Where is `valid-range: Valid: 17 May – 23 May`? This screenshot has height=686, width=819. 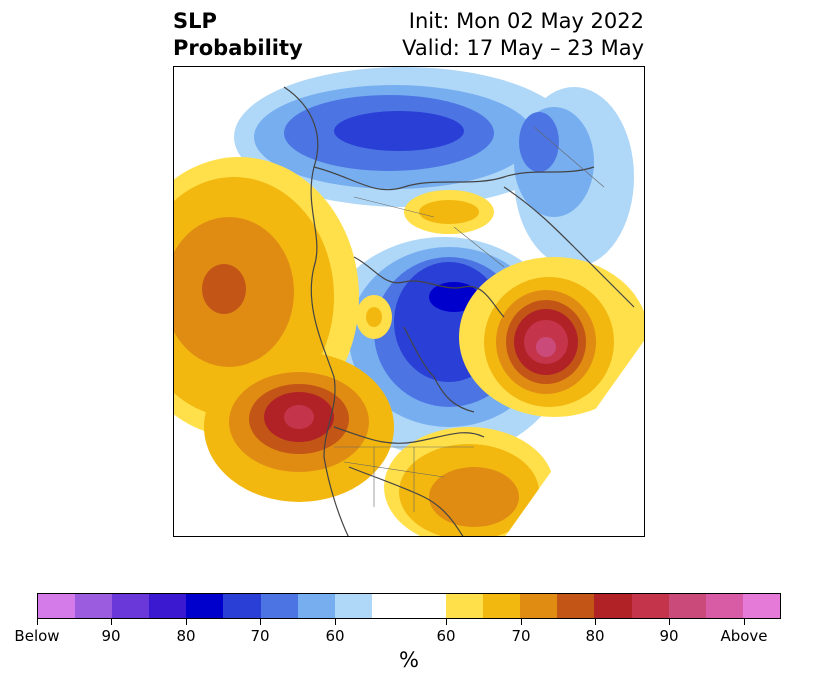
valid-range: Valid: 17 May – 23 May is located at coordinates (523, 48).